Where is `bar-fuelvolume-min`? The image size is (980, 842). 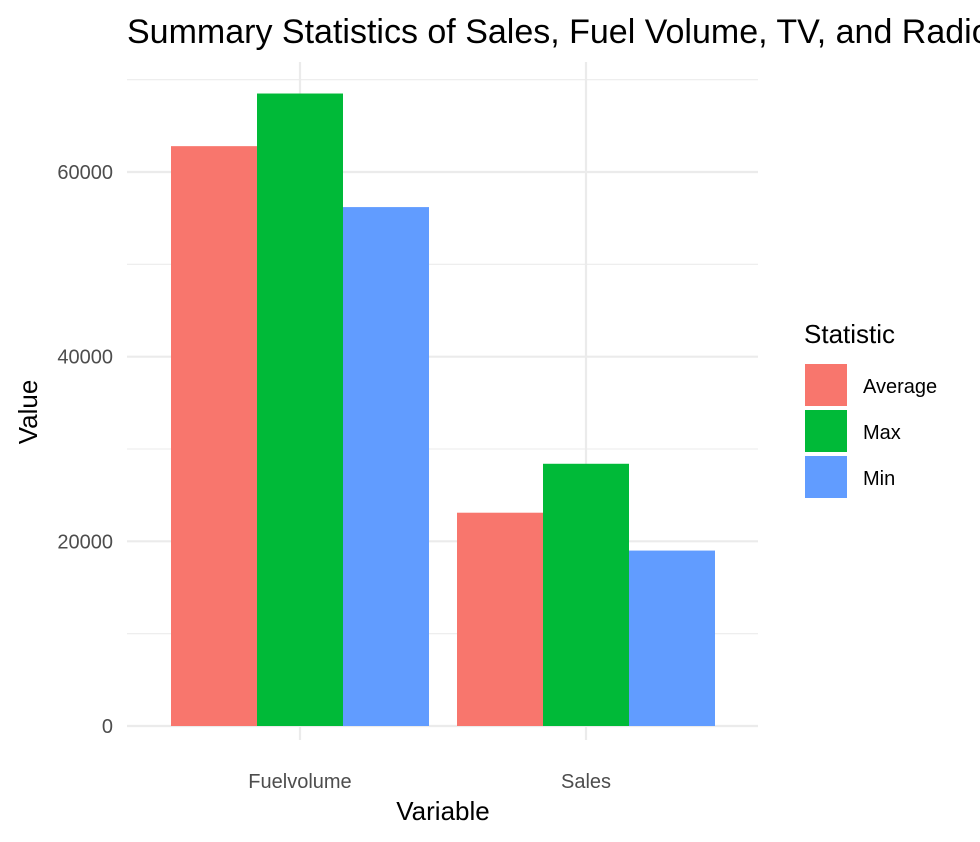 bar-fuelvolume-min is located at coordinates (386, 466).